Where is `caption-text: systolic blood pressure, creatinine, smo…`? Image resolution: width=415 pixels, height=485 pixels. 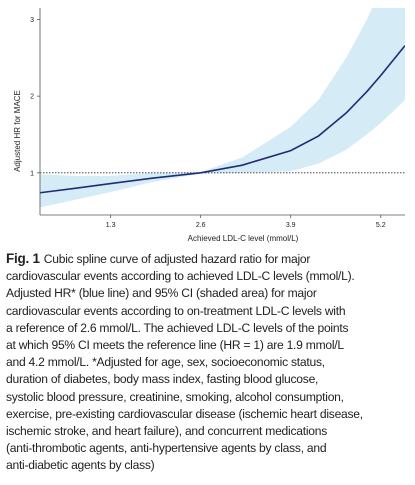 caption-text: systolic blood pressure, creatinine, smo… is located at coordinates (175, 396).